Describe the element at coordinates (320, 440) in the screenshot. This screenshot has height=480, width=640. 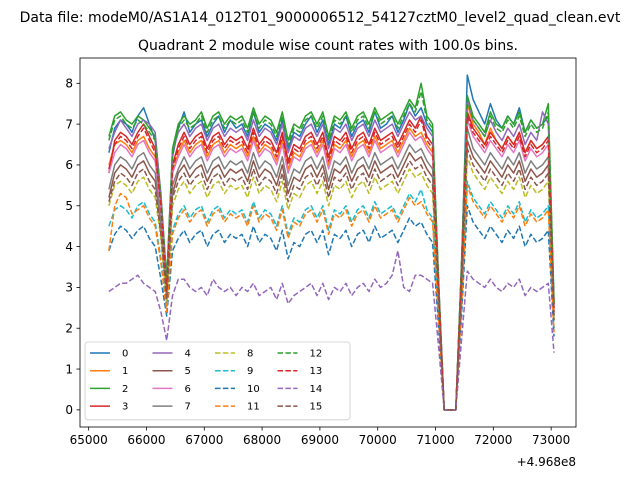
I see `x-tick-label: 69000` at that location.